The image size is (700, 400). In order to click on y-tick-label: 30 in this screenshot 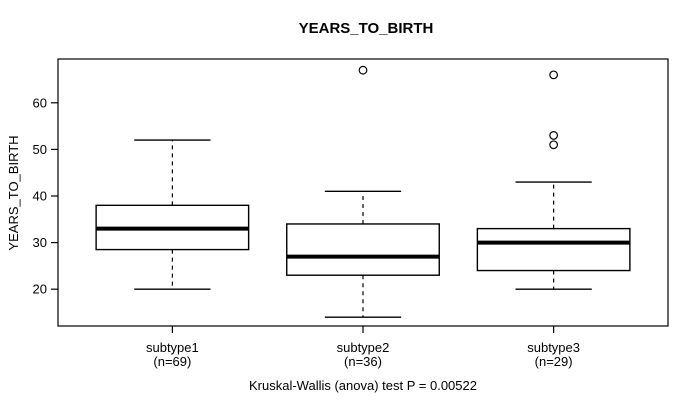, I will do `click(40, 242)`.